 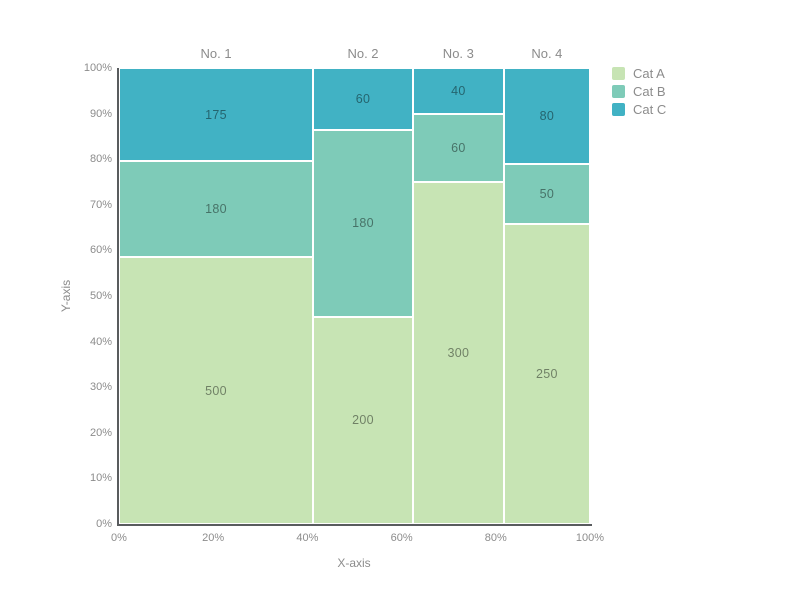 I want to click on segment-value-label: 500, so click(x=216, y=390).